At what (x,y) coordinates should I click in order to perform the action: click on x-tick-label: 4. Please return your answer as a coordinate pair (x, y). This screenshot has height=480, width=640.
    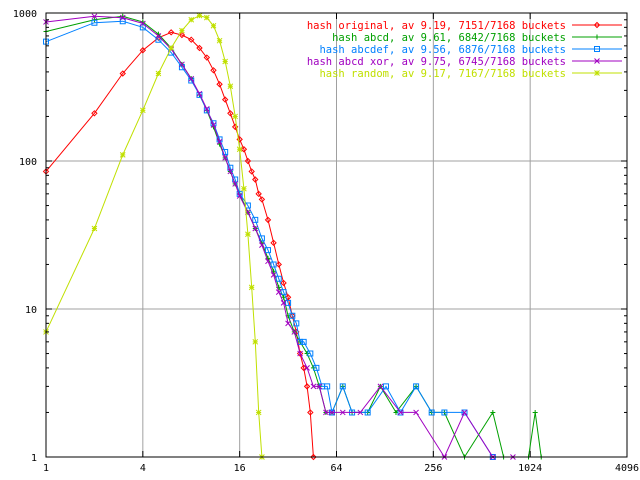
    Looking at the image, I should click on (143, 468).